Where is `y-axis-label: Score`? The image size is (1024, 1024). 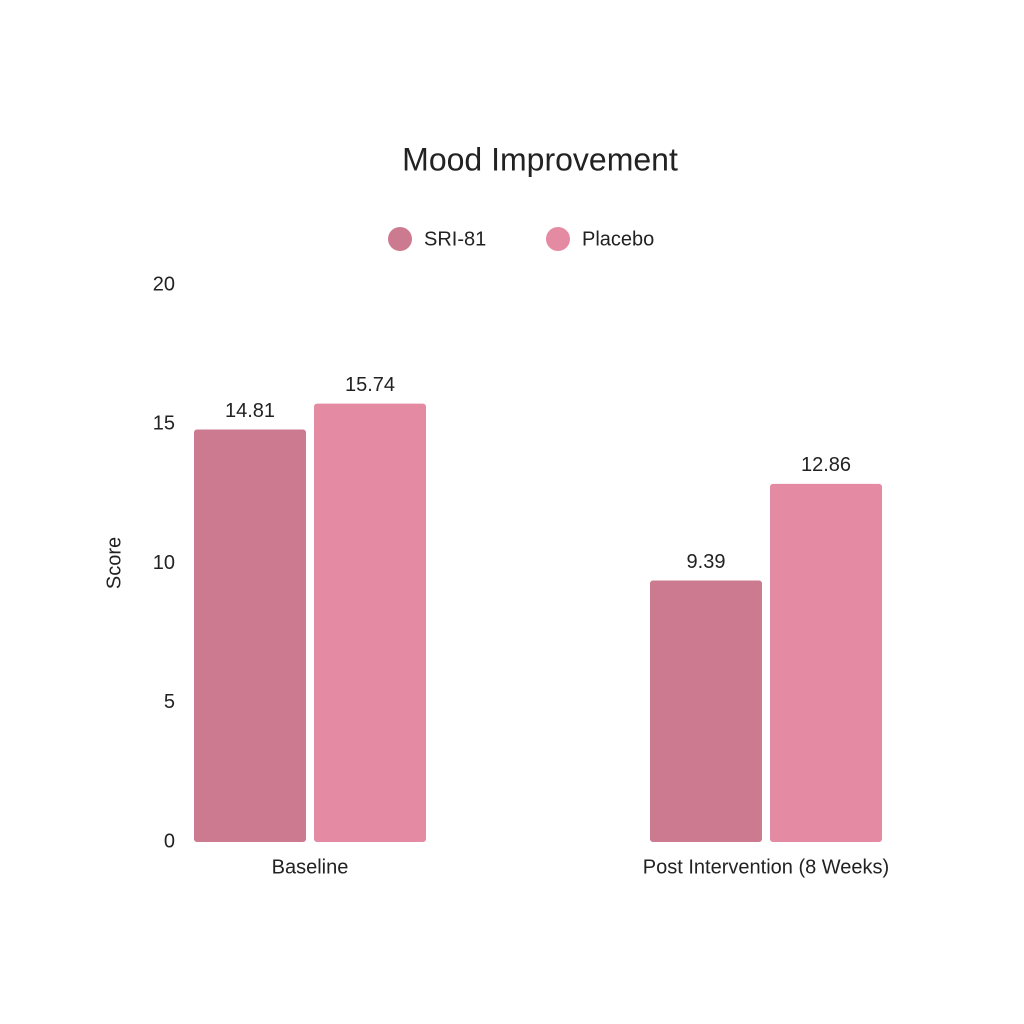 y-axis-label: Score is located at coordinates (114, 563).